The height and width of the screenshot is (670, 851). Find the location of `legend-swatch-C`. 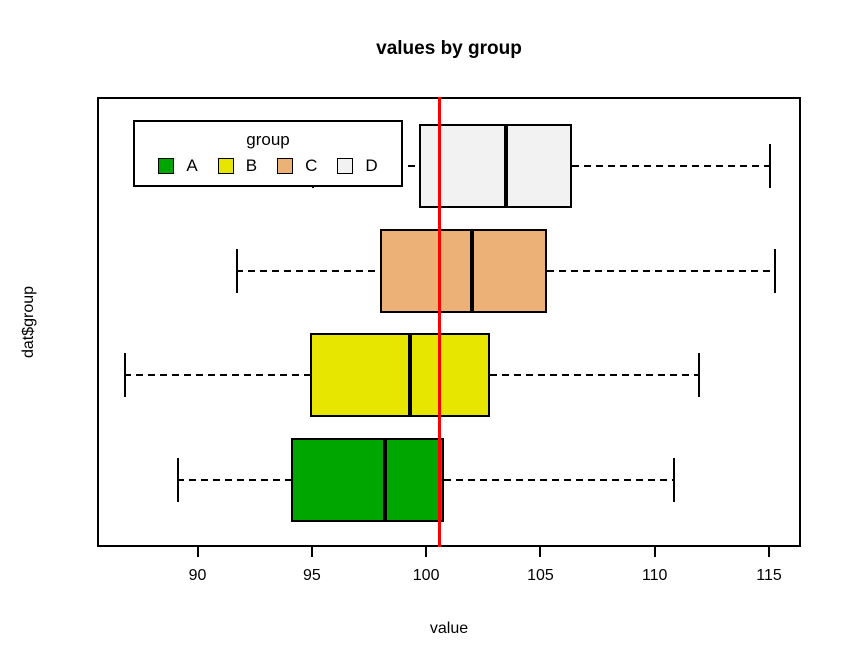

legend-swatch-C is located at coordinates (285, 166).